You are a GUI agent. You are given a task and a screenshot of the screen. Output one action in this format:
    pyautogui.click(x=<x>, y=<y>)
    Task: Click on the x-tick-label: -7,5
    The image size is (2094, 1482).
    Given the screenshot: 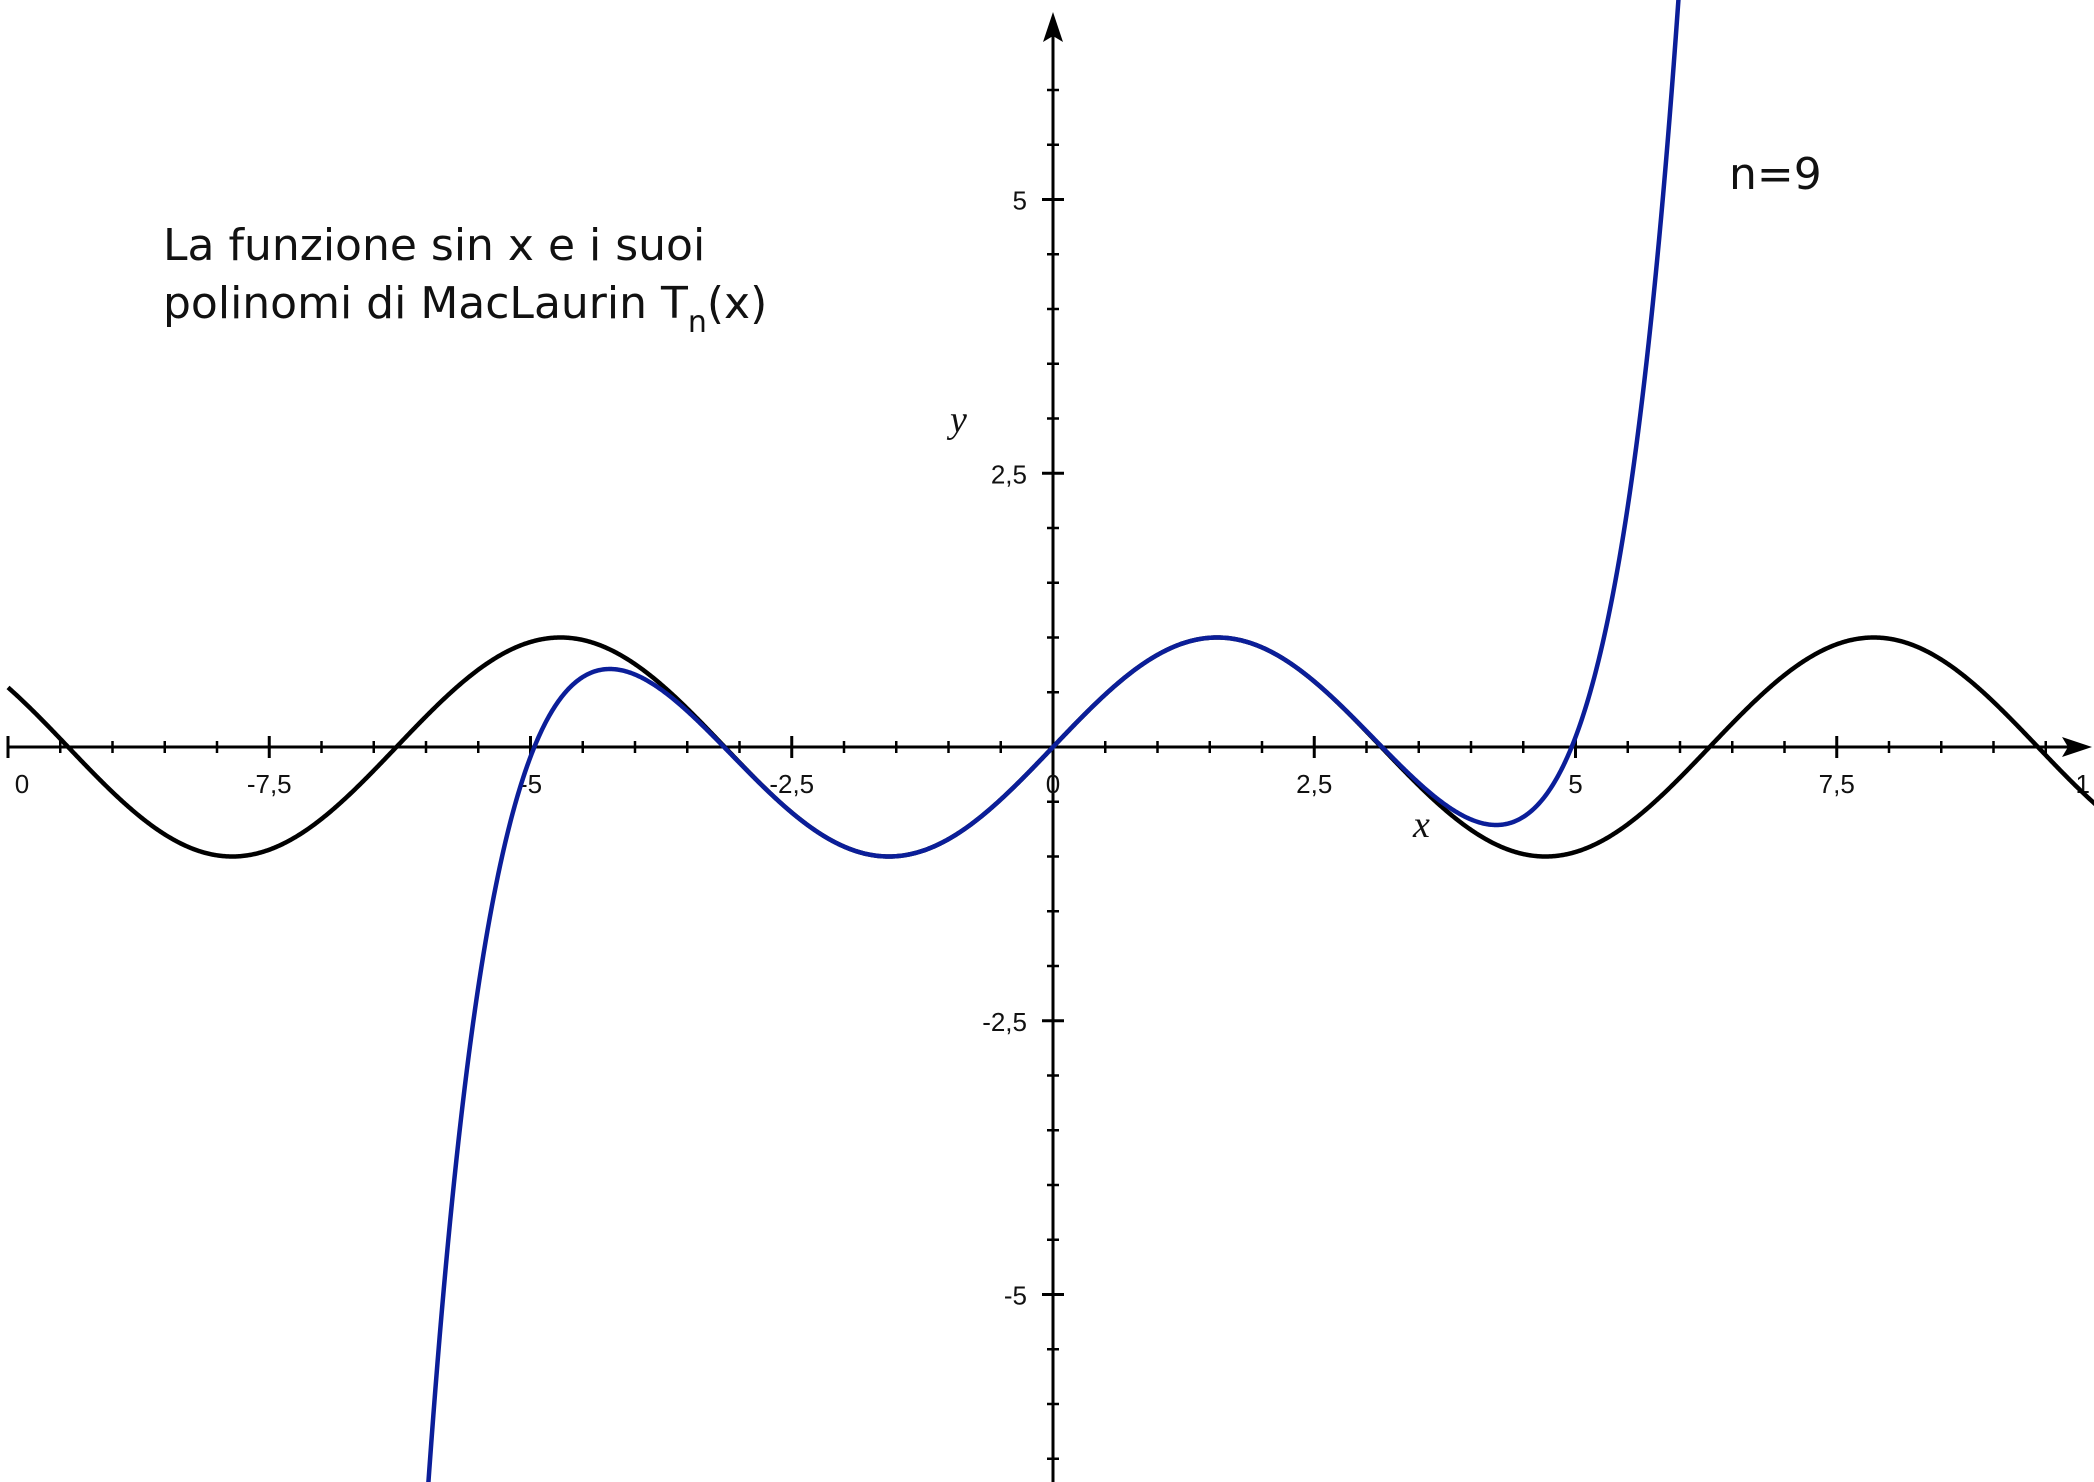 What is the action you would take?
    pyautogui.click(x=269, y=784)
    